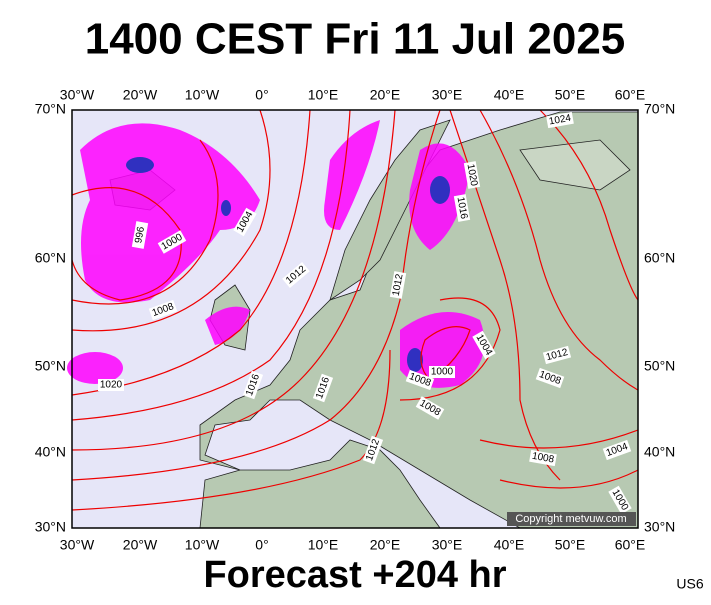  What do you see at coordinates (323, 545) in the screenshot?
I see `lon-label-bottom: 10°E` at bounding box center [323, 545].